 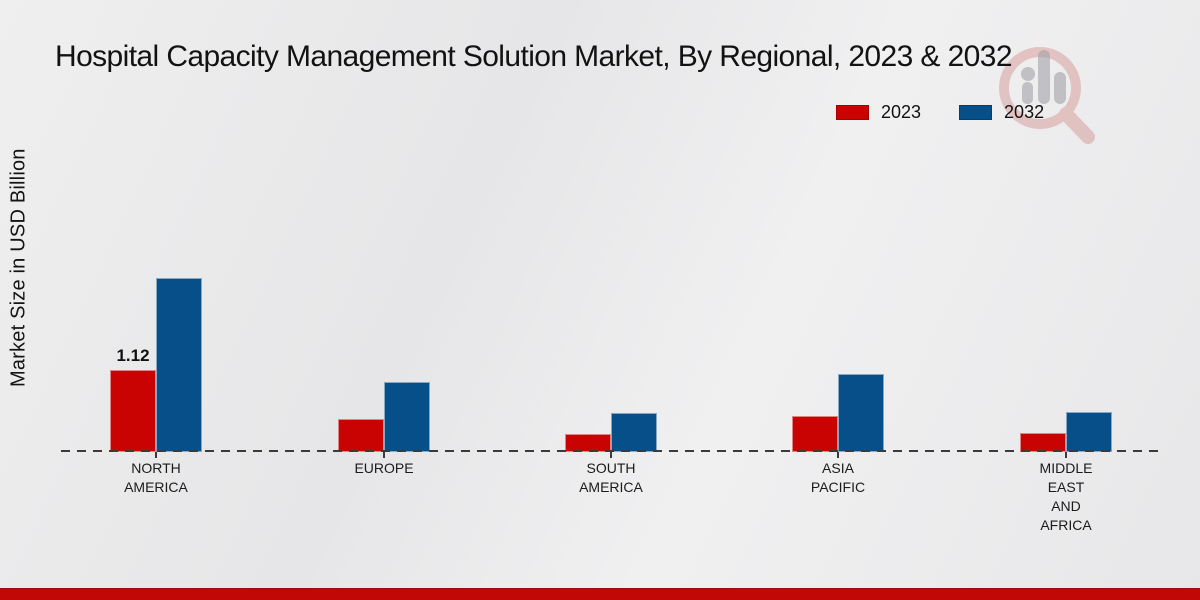 What do you see at coordinates (815, 434) in the screenshot?
I see `bar-2023-asia-pacific` at bounding box center [815, 434].